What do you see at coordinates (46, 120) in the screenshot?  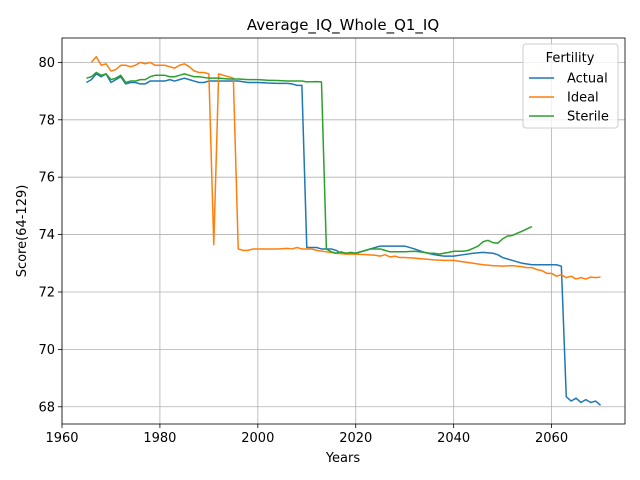 I see `y-tick-label: 78` at bounding box center [46, 120].